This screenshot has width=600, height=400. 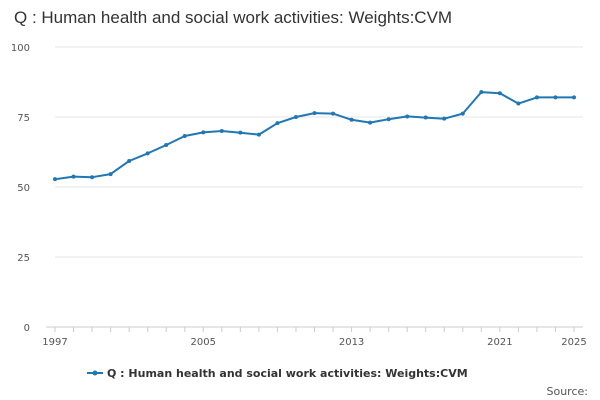 What do you see at coordinates (499, 342) in the screenshot?
I see `x-tick-label: 2021` at bounding box center [499, 342].